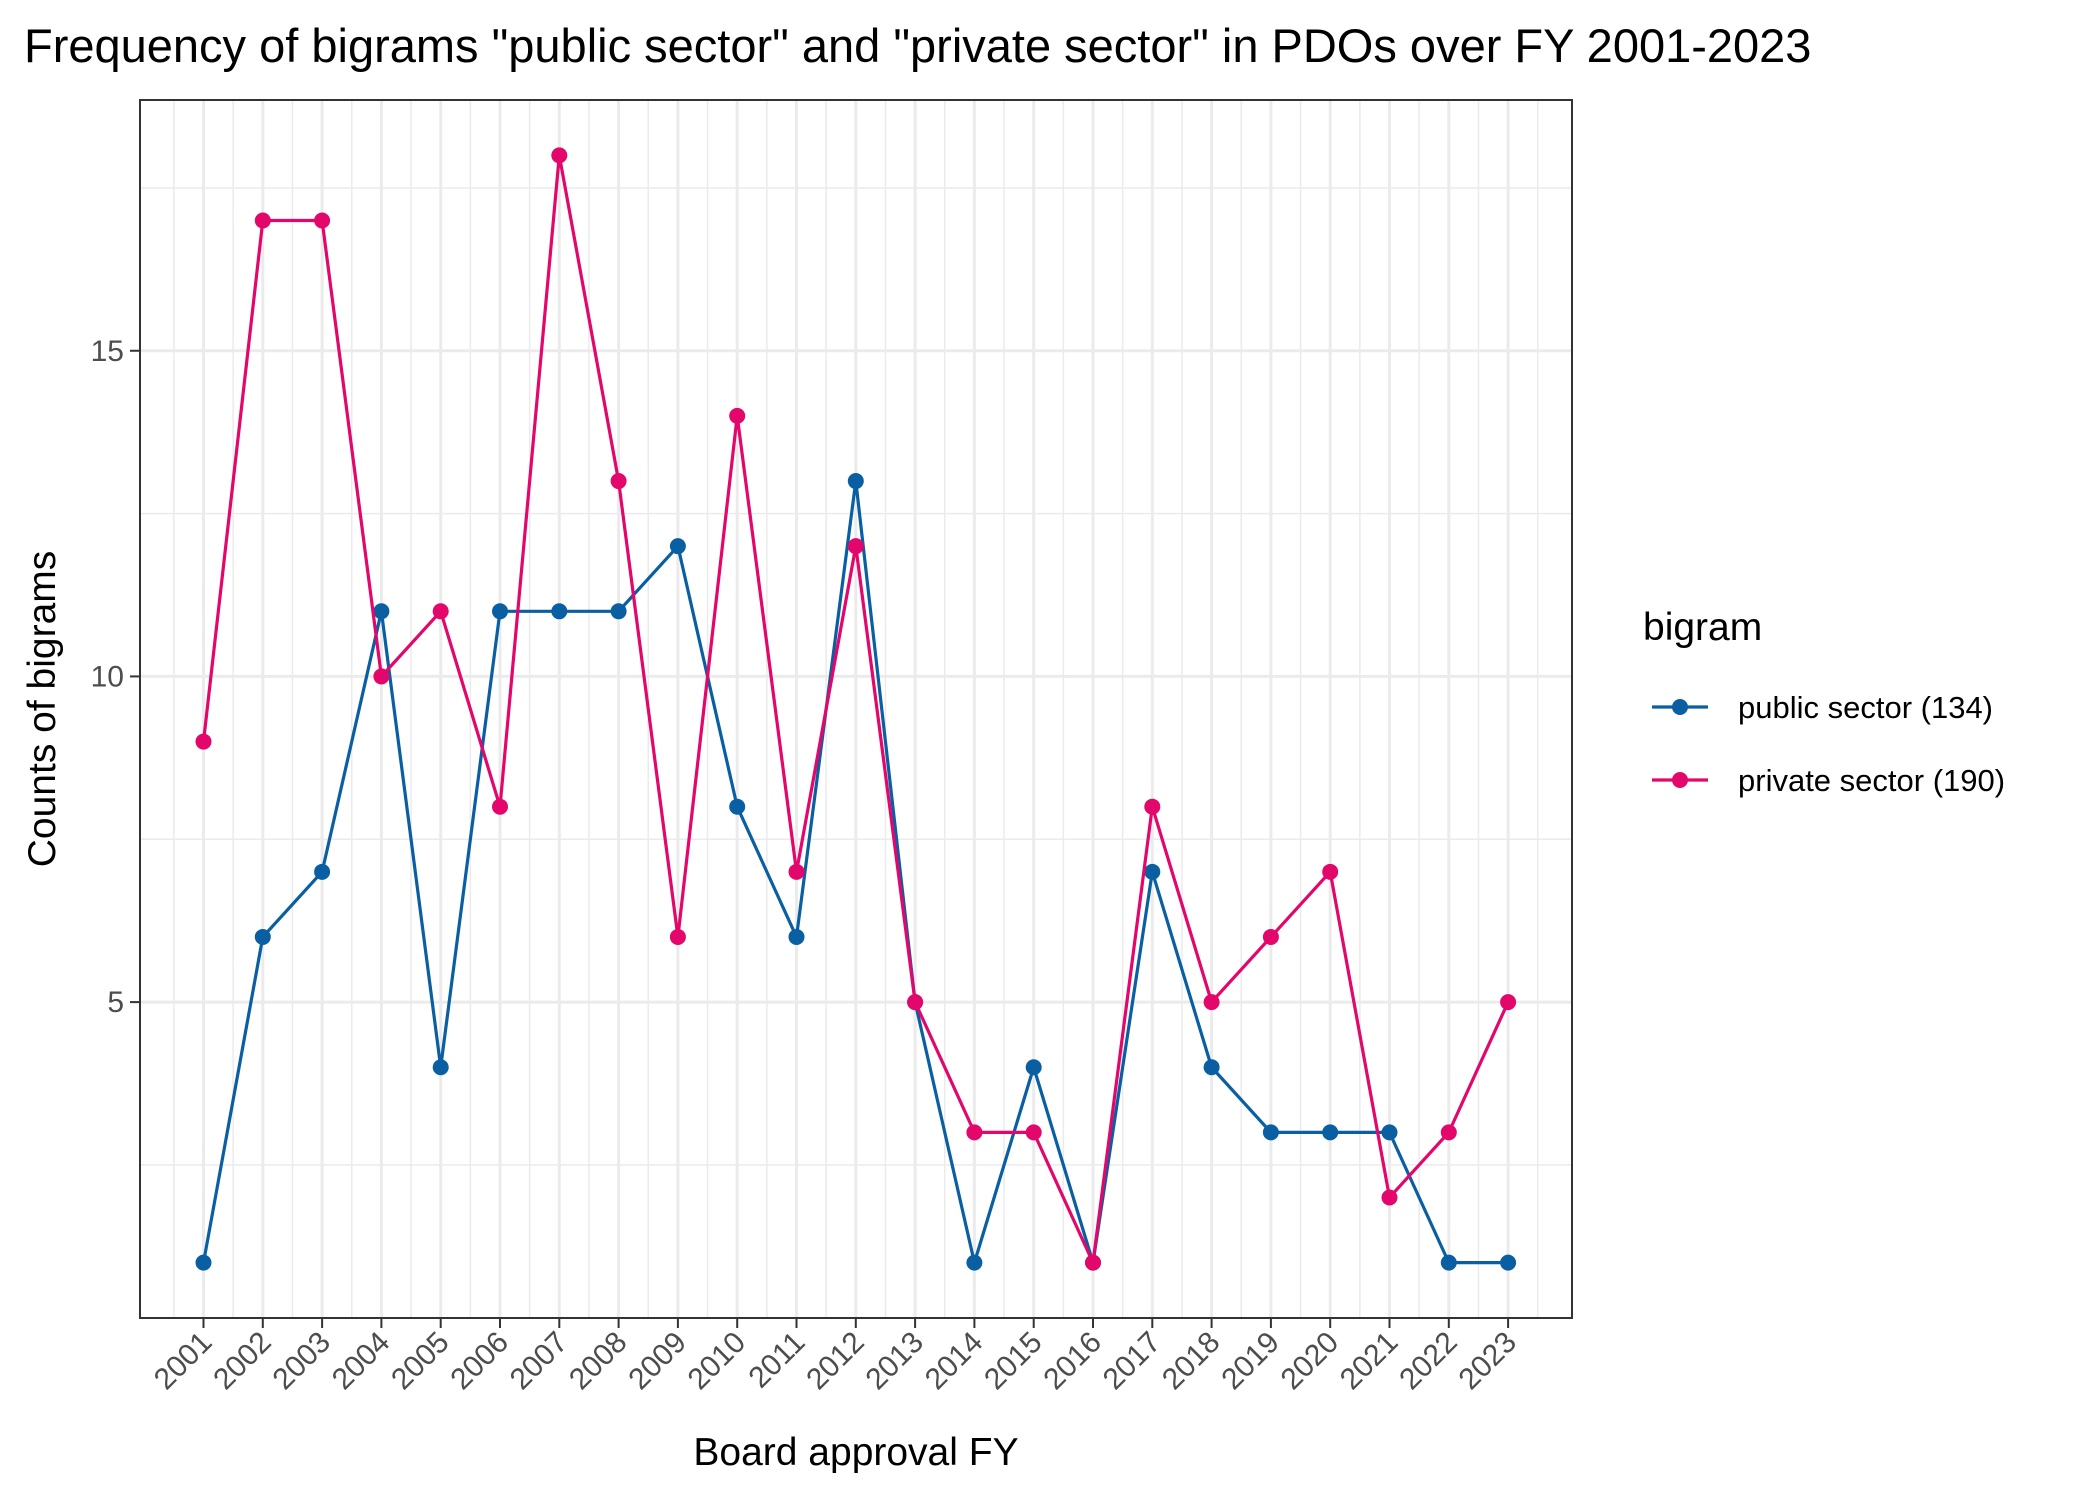 The height and width of the screenshot is (1499, 2099). I want to click on x-tick-label: 2004, so click(361, 1361).